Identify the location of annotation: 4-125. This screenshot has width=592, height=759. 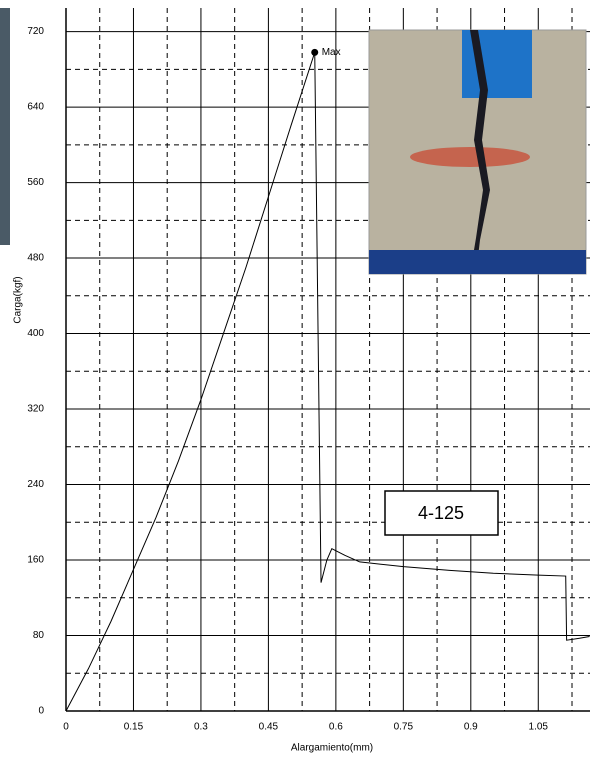
(441, 513).